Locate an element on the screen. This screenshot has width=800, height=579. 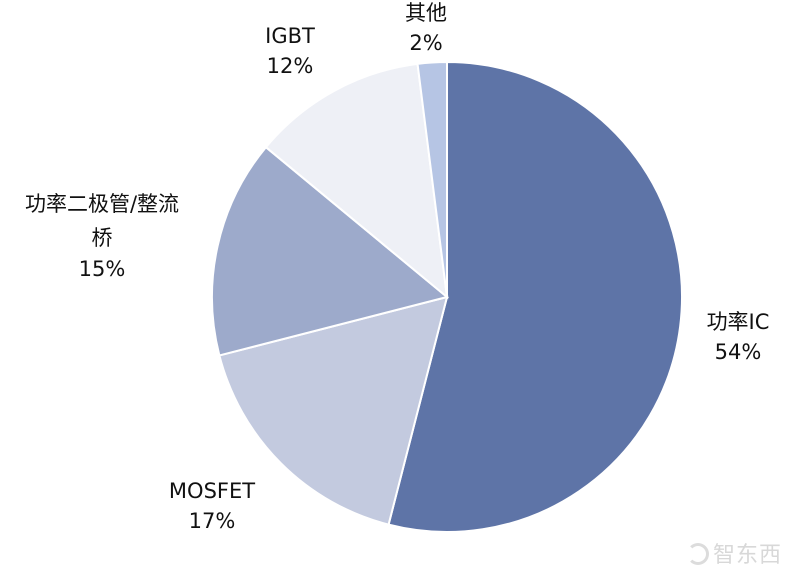
slice-label-power-ic: 功率IC is located at coordinates (738, 322).